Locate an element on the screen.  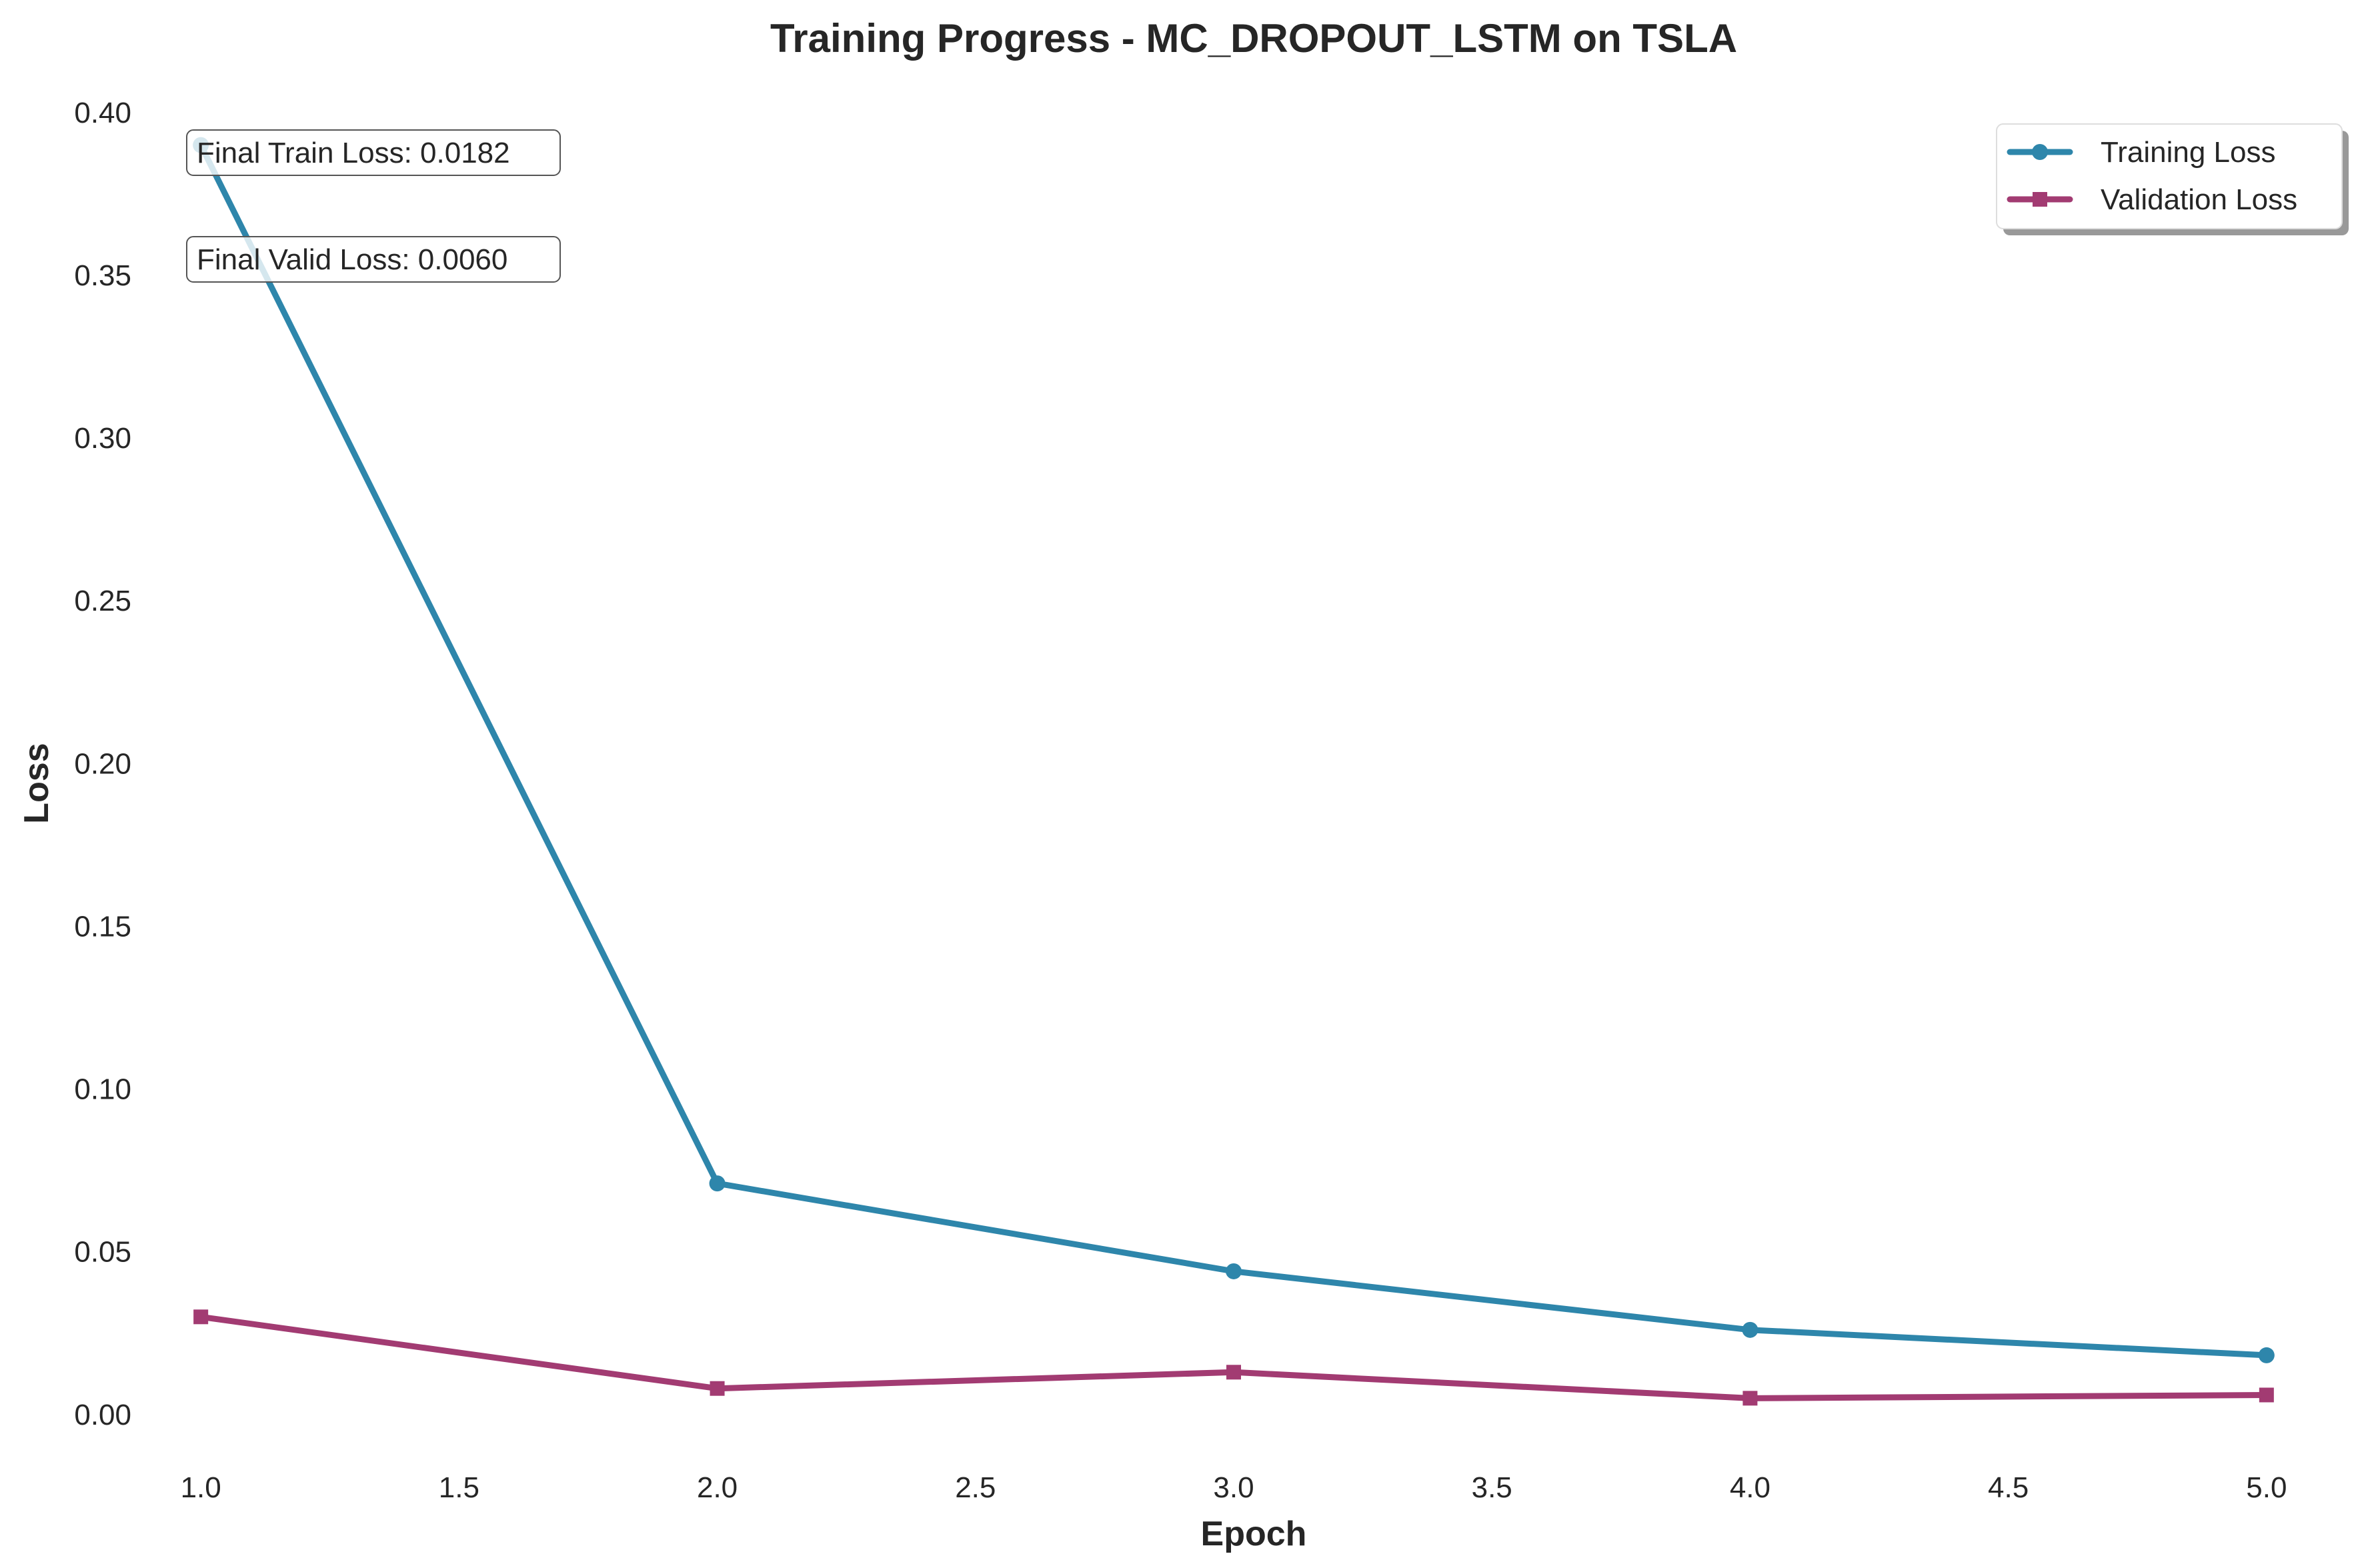
x-tick-label: 3.5 is located at coordinates (1492, 1487).